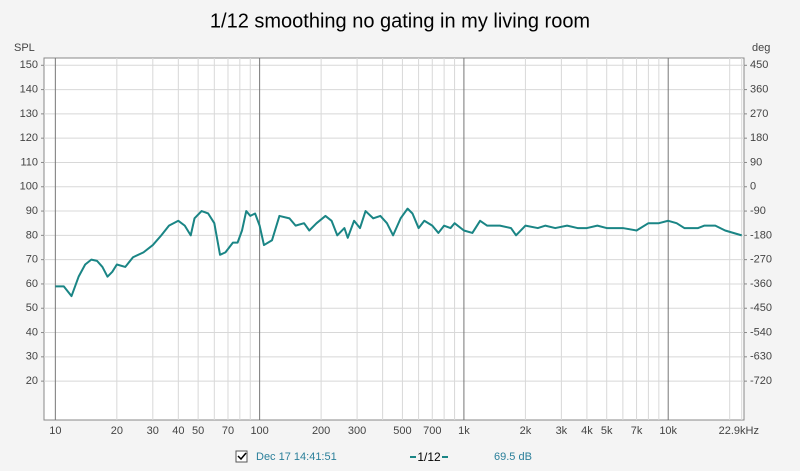 This screenshot has height=471, width=800. What do you see at coordinates (761, 48) in the screenshot?
I see `y2-axis-label: deg` at bounding box center [761, 48].